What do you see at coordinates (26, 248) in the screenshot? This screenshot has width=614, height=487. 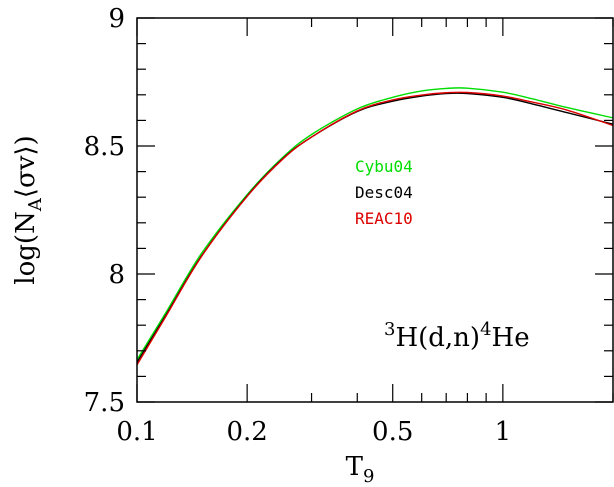 I see `y-axis-title-pre: log(N` at bounding box center [26, 248].